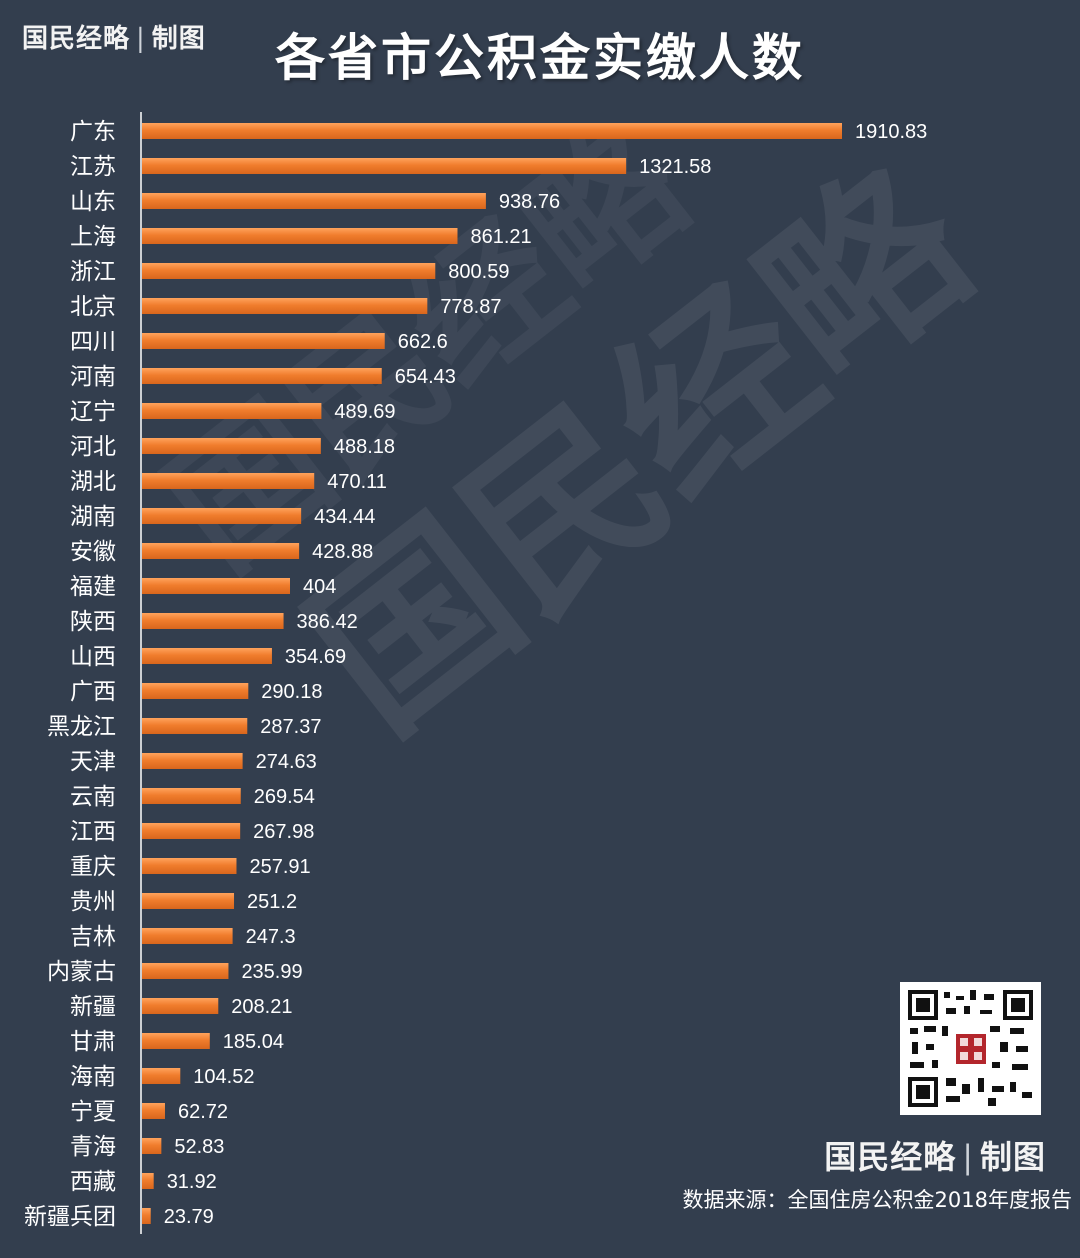  What do you see at coordinates (93, 692) in the screenshot?
I see `category-label: 广西` at bounding box center [93, 692].